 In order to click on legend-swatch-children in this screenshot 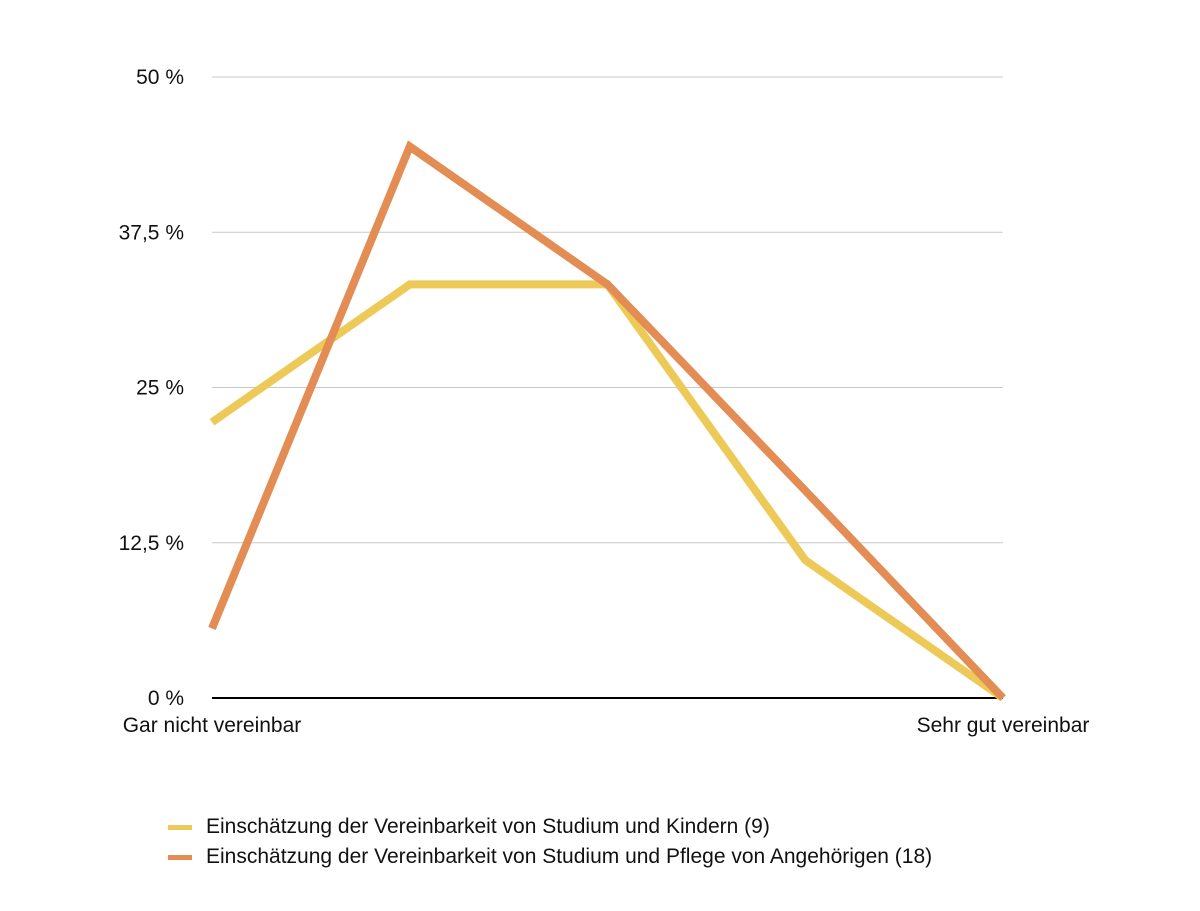, I will do `click(180, 827)`.